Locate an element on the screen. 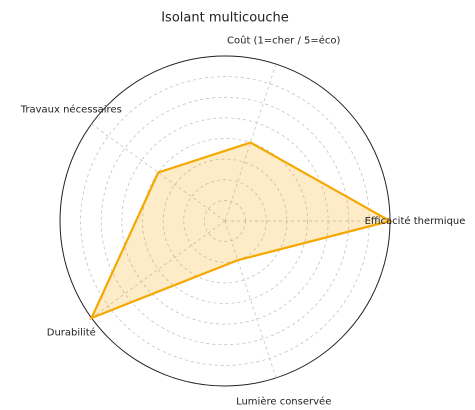 The image size is (475, 410). axis-label: Efficacité thermique is located at coordinates (415, 221).